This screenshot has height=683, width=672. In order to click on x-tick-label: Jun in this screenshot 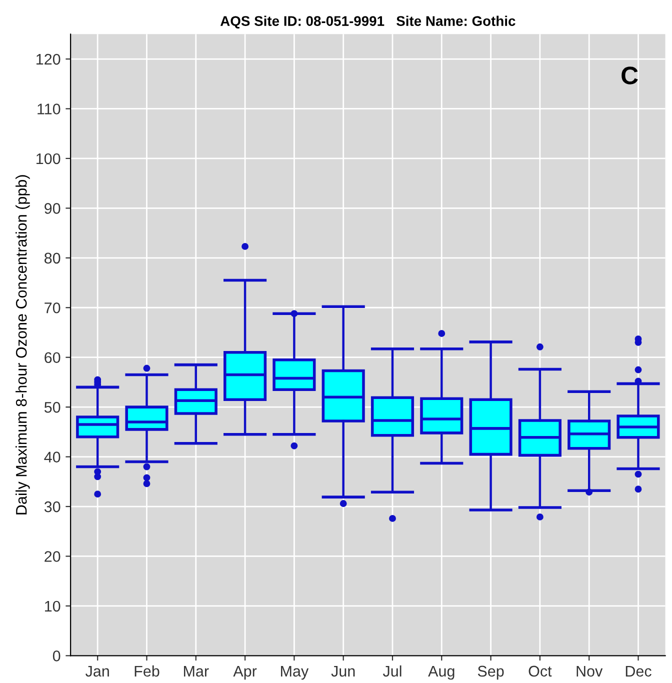, I will do `click(343, 671)`.